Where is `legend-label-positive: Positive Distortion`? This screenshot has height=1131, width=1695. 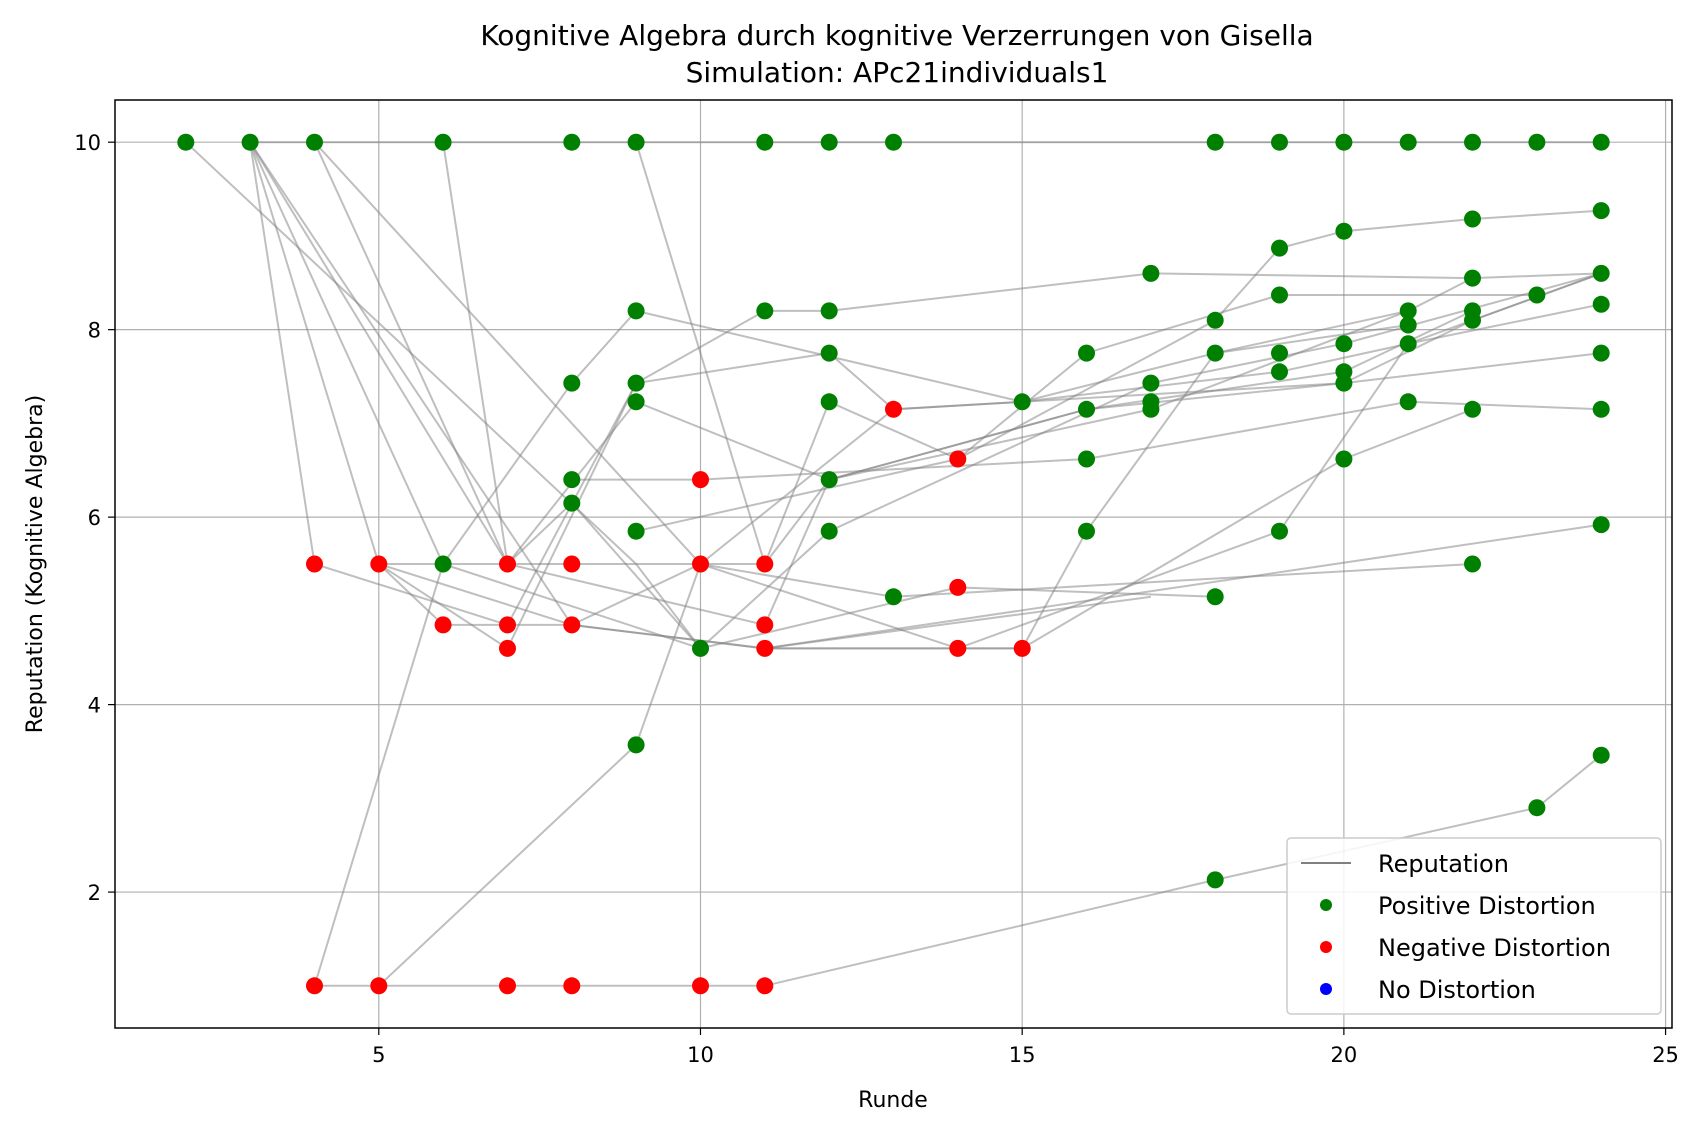
legend-label-positive: Positive Distortion is located at coordinates (1487, 906).